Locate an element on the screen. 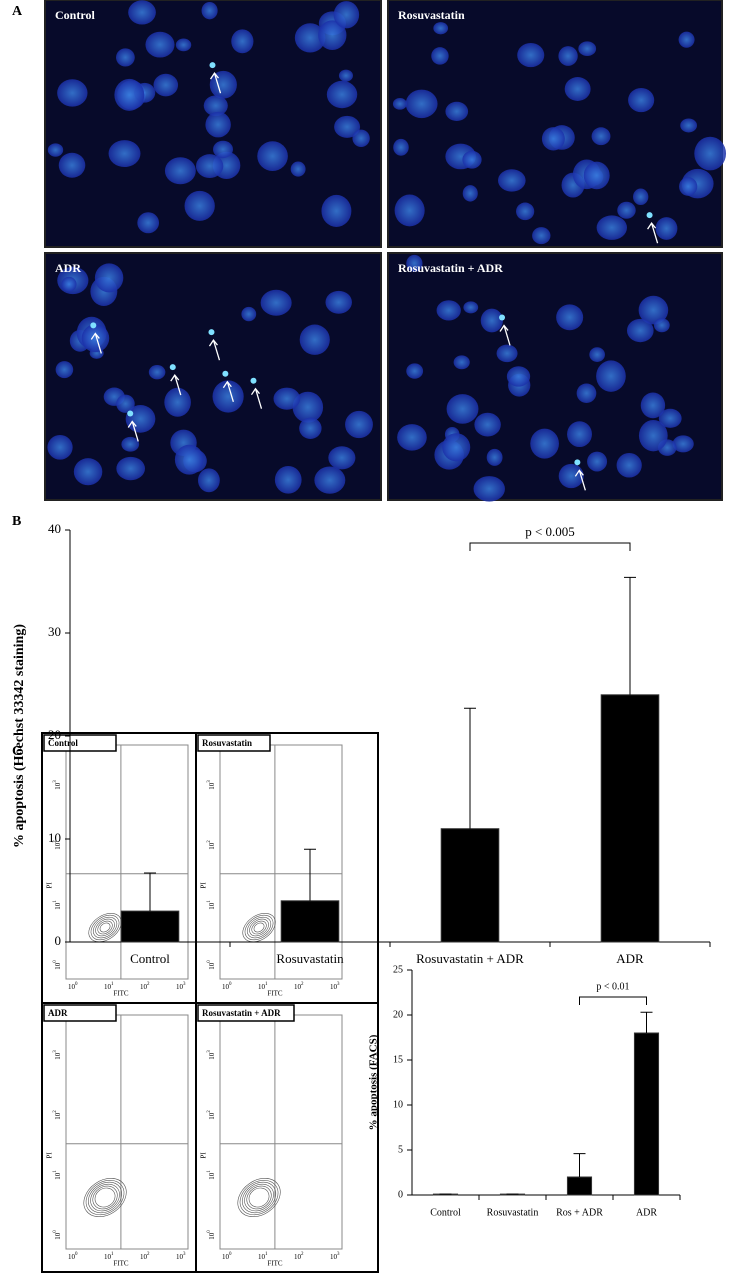 This screenshot has width=729, height=1280. x-tick-label: Ros + ADR is located at coordinates (579, 1212).